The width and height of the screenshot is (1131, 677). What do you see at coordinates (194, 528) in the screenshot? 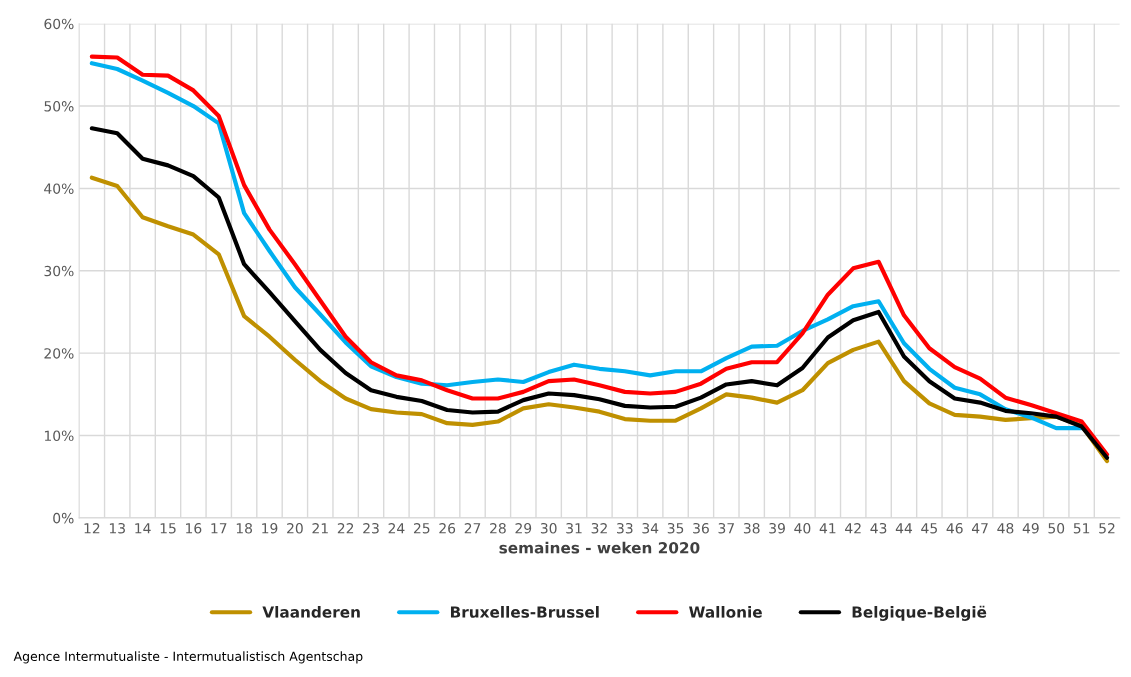
I see `x-tick-label: 16` at bounding box center [194, 528].